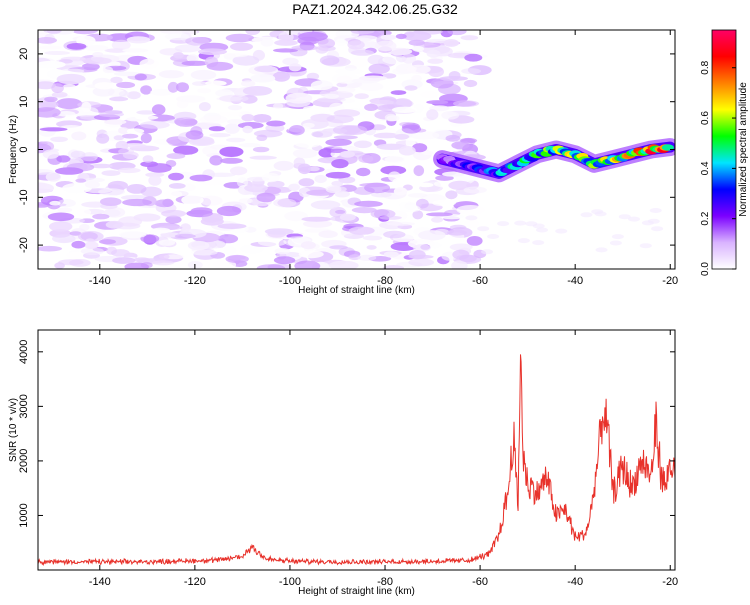 Image resolution: width=750 pixels, height=605 pixels. What do you see at coordinates (24, 102) in the screenshot?
I see `y-tick-label: 10` at bounding box center [24, 102].